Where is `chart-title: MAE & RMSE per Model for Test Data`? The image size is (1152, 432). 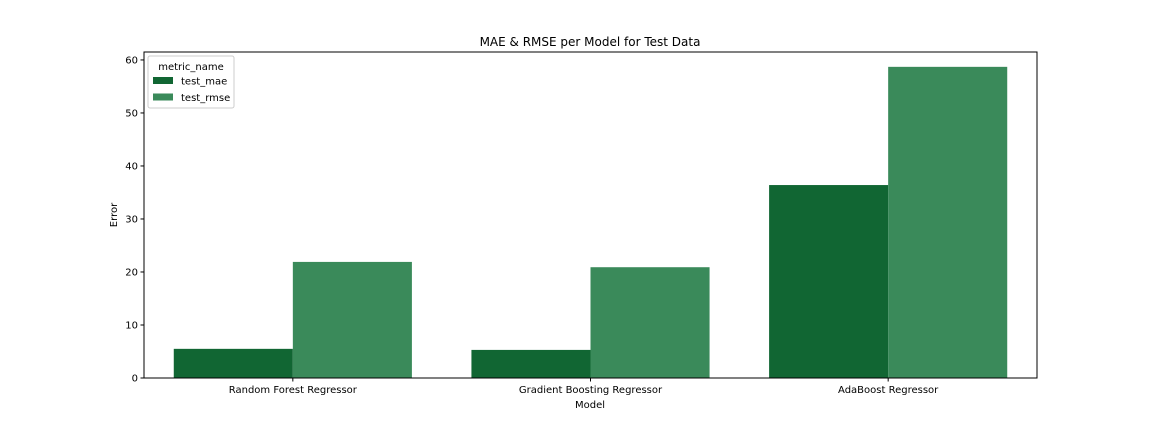 chart-title: MAE & RMSE per Model for Test Data is located at coordinates (590, 42).